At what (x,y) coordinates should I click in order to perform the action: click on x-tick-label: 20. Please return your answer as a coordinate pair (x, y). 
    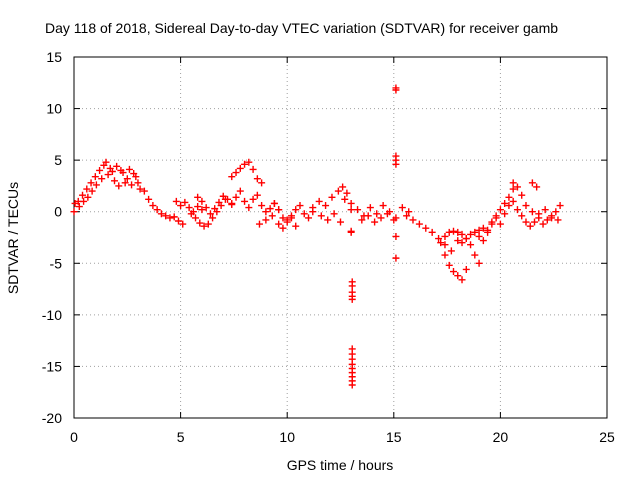
    Looking at the image, I should click on (501, 437).